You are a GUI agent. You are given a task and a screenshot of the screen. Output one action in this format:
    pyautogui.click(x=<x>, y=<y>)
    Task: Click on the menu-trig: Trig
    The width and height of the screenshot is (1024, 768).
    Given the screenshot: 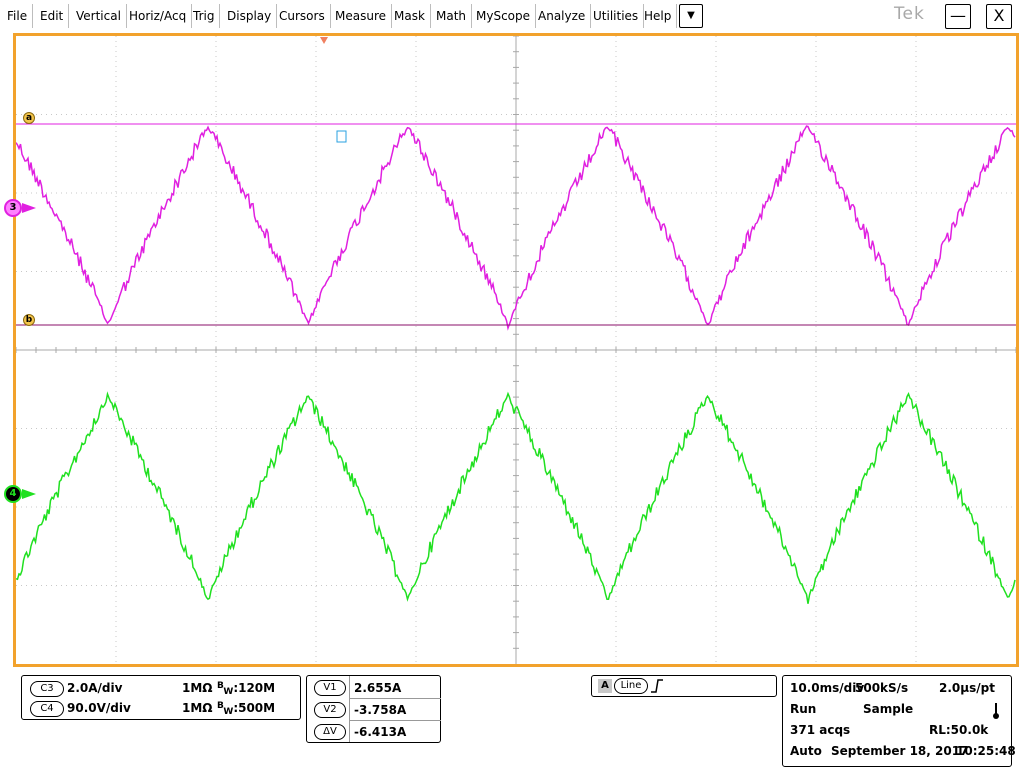 What is the action you would take?
    pyautogui.click(x=204, y=16)
    